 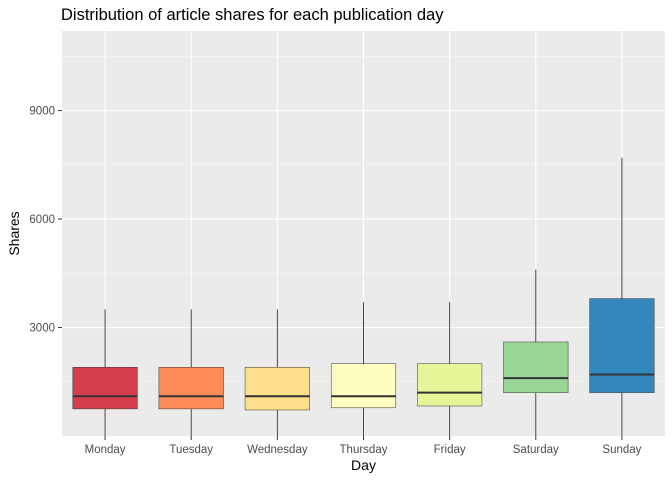 I want to click on box-tuesday, so click(x=191, y=372).